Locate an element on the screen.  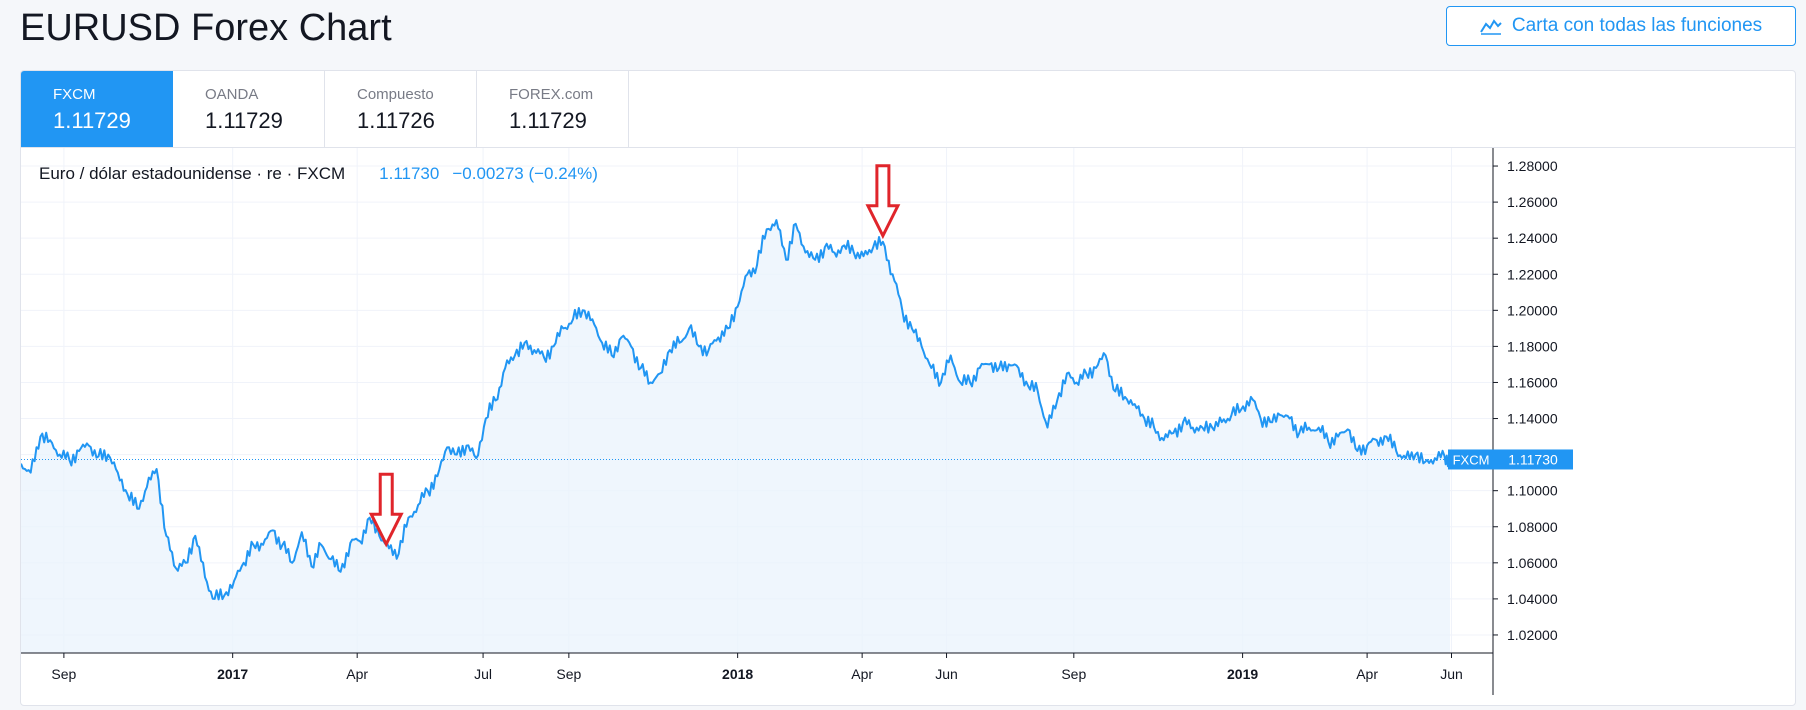
last-value-badge-value-bg is located at coordinates (1533, 459).